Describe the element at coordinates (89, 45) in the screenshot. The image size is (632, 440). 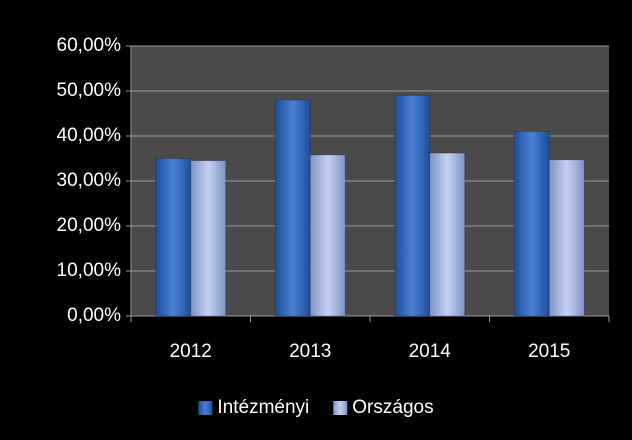
I see `y-tick-label: 60,00%` at that location.